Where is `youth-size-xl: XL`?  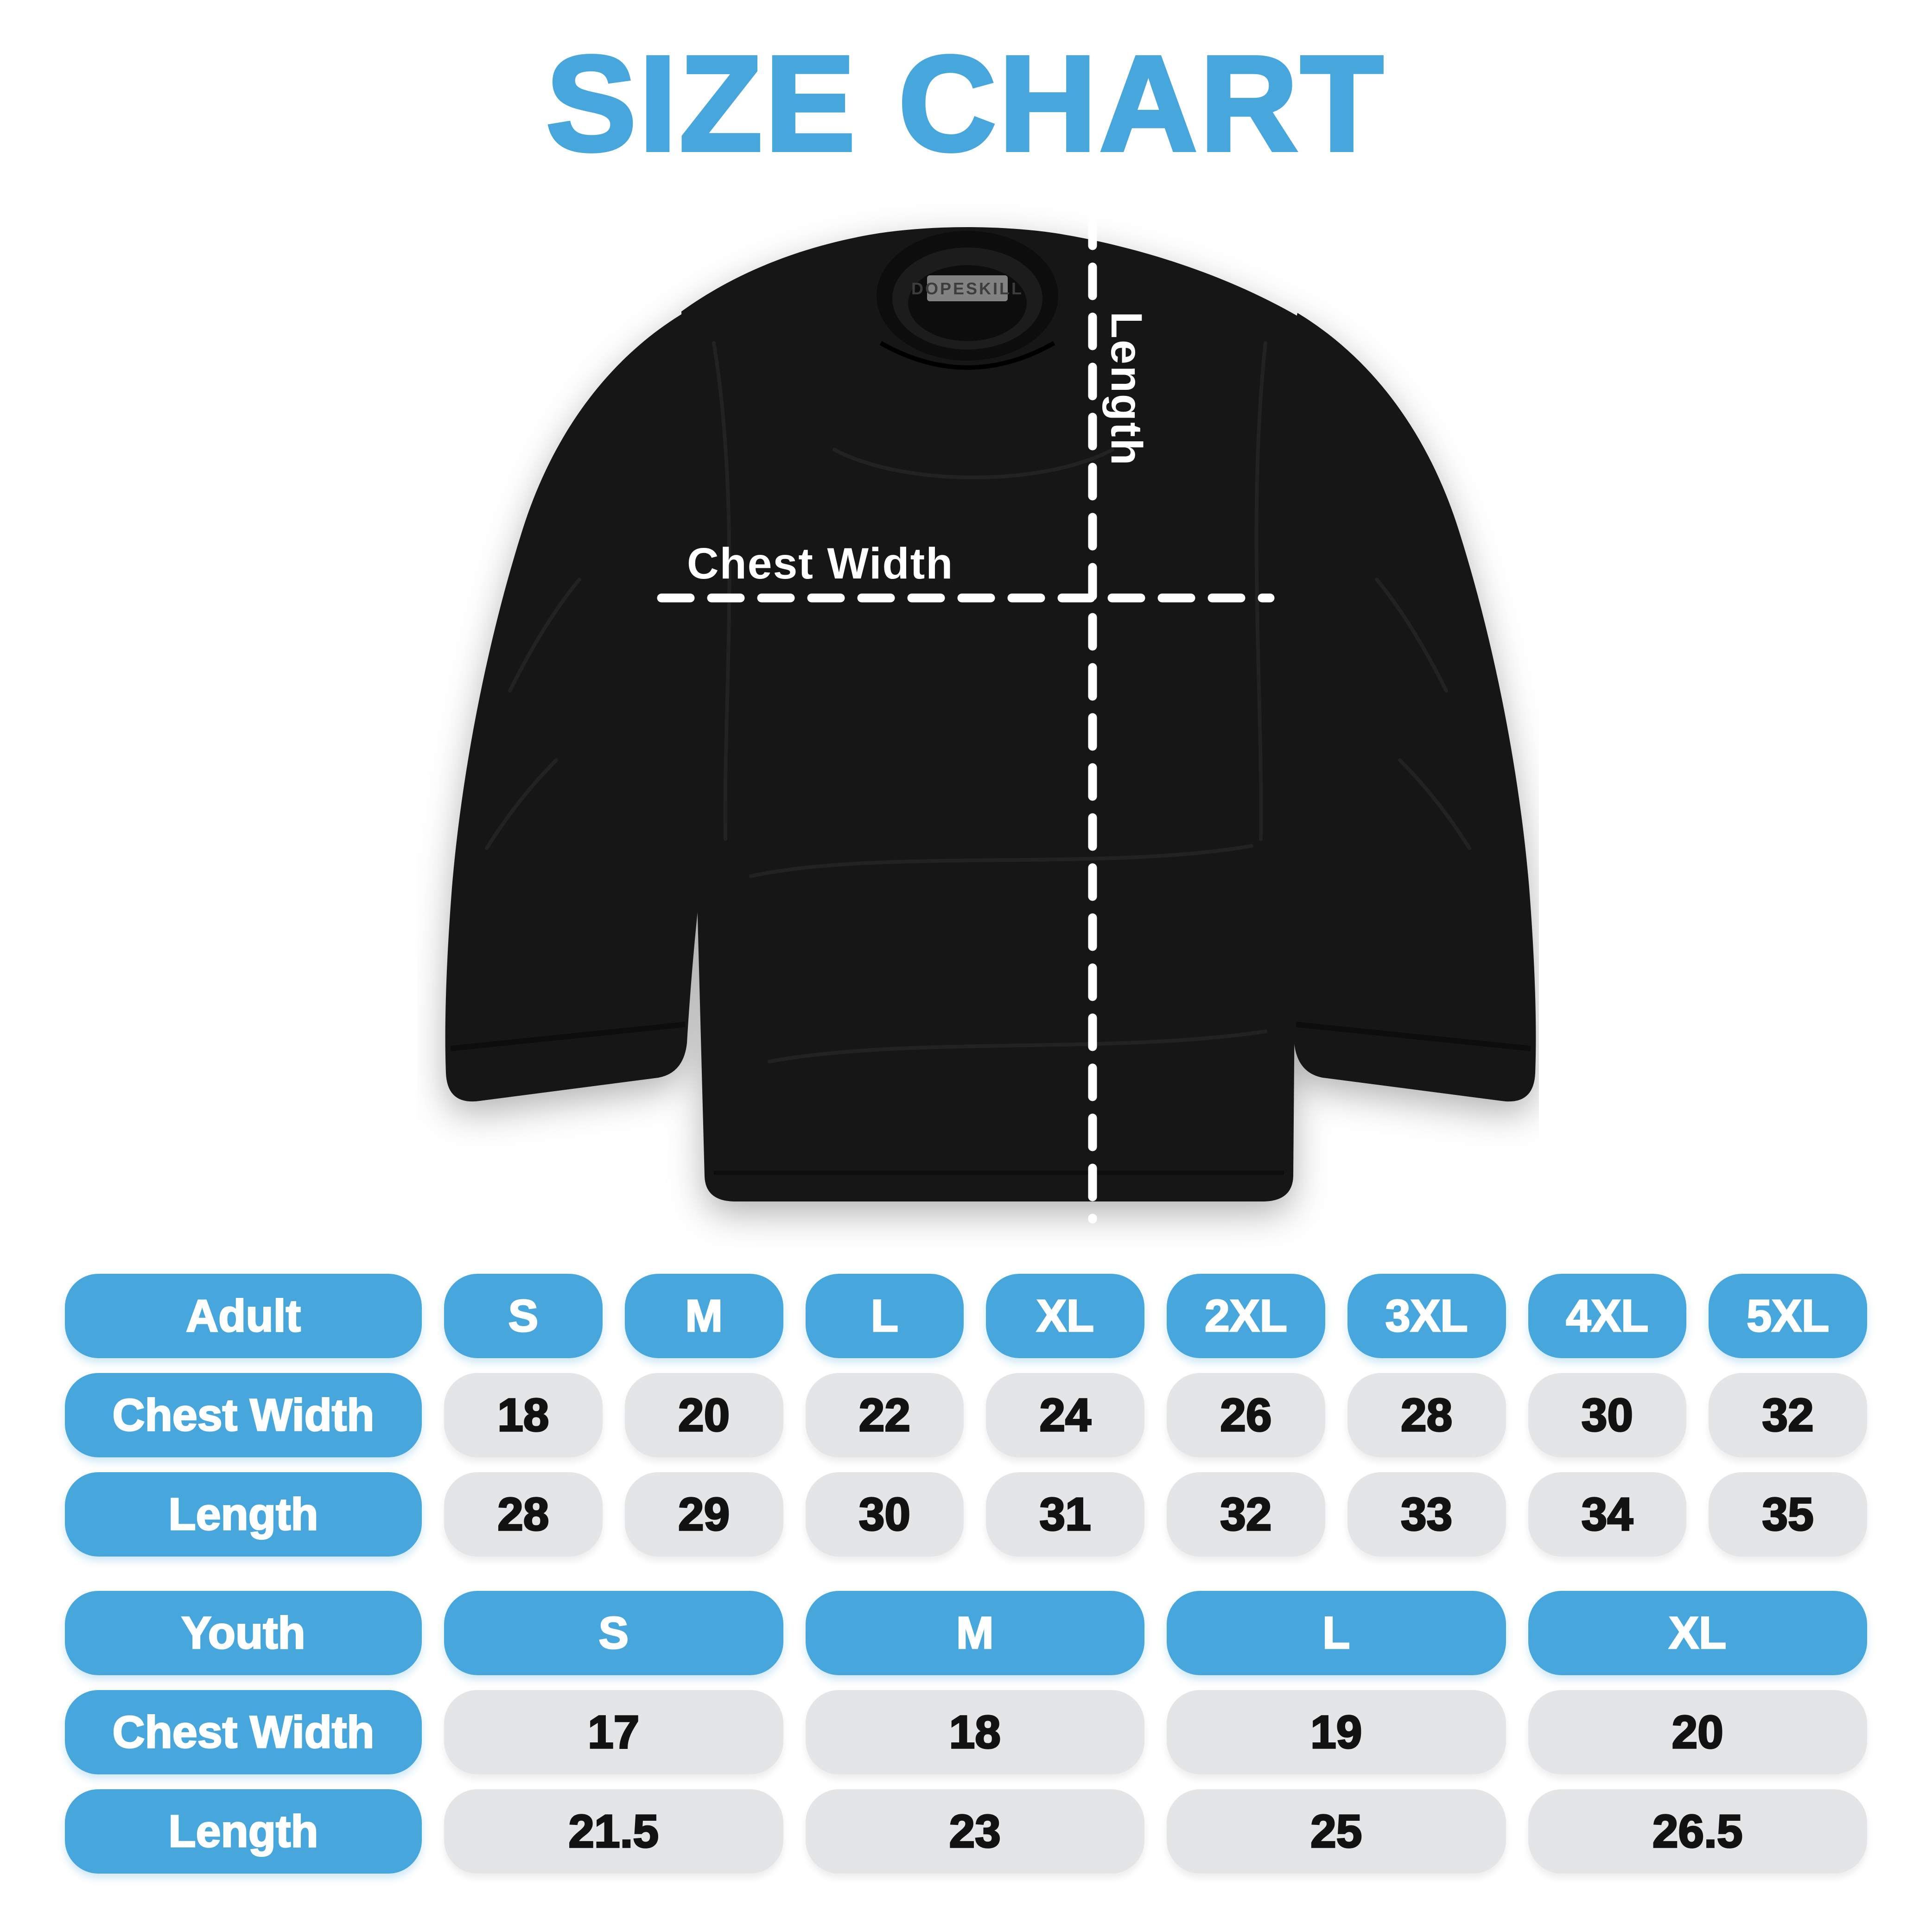 youth-size-xl: XL is located at coordinates (1697, 1633).